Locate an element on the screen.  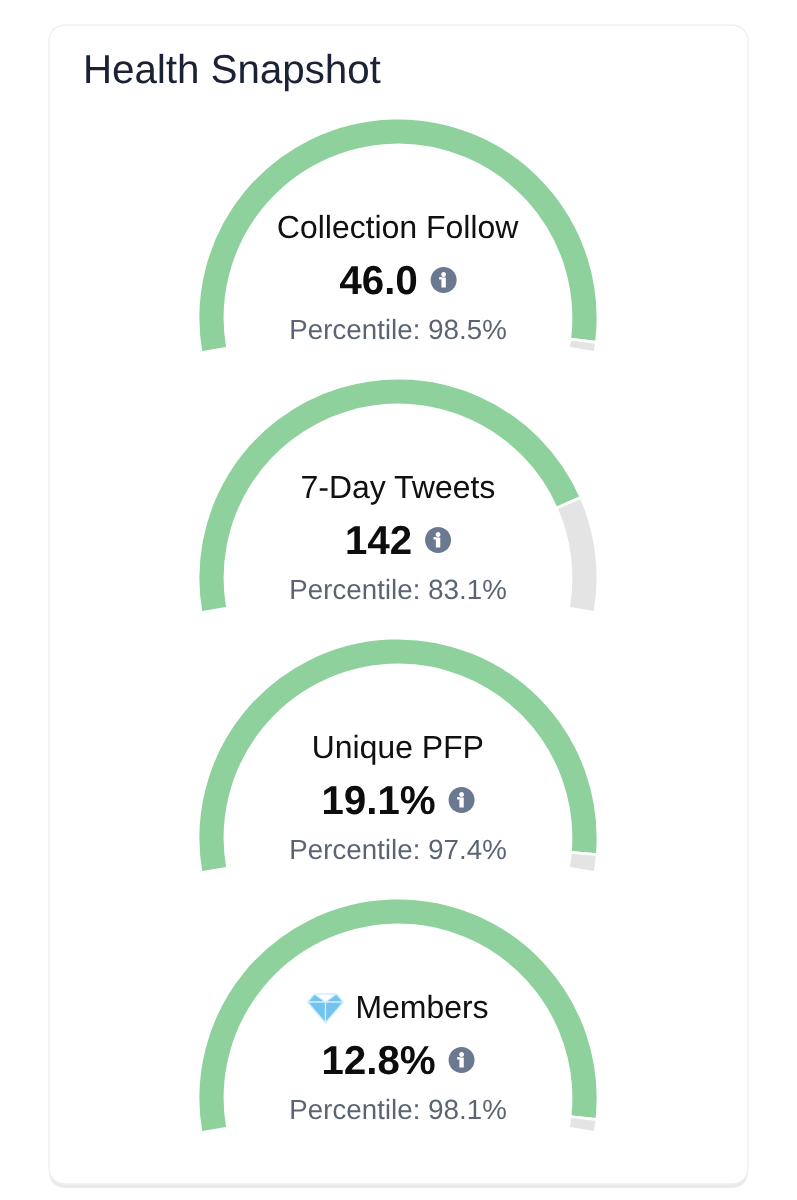
text: Unique PFP is located at coordinates (398, 749).